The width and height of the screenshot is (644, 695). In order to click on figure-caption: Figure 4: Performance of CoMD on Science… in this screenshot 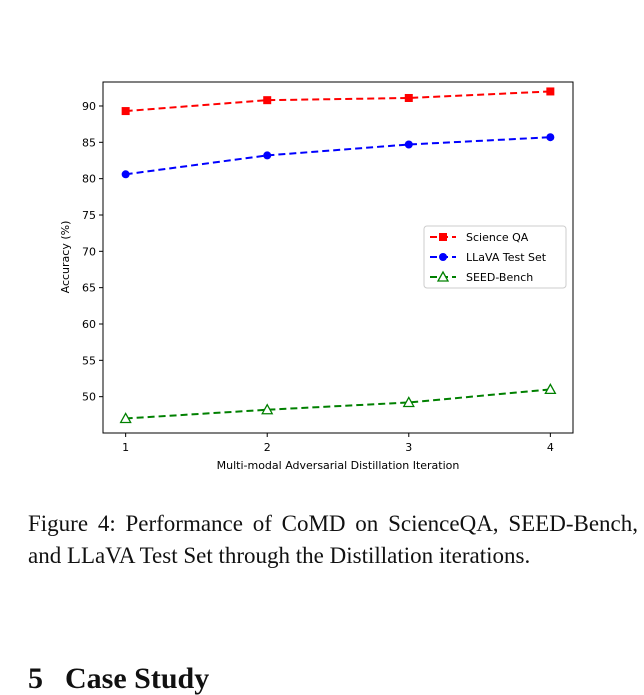, I will do `click(333, 539)`.